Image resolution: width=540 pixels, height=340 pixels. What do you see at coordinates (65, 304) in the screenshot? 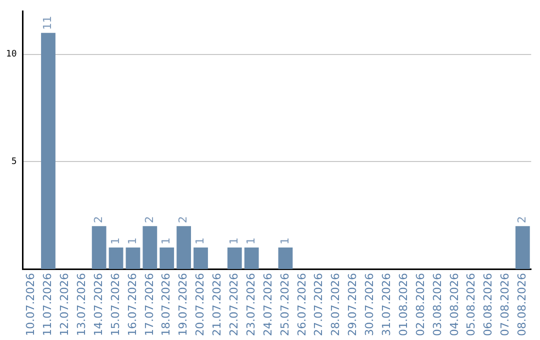
I see `x-tick-label: 12.07.2026` at bounding box center [65, 304].